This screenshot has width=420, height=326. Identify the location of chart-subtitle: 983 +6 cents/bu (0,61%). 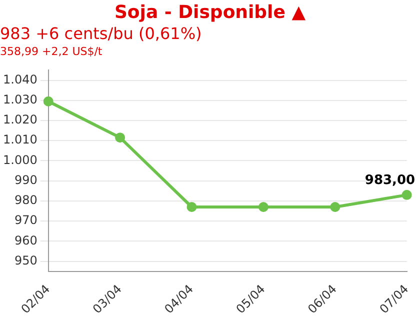
(101, 34).